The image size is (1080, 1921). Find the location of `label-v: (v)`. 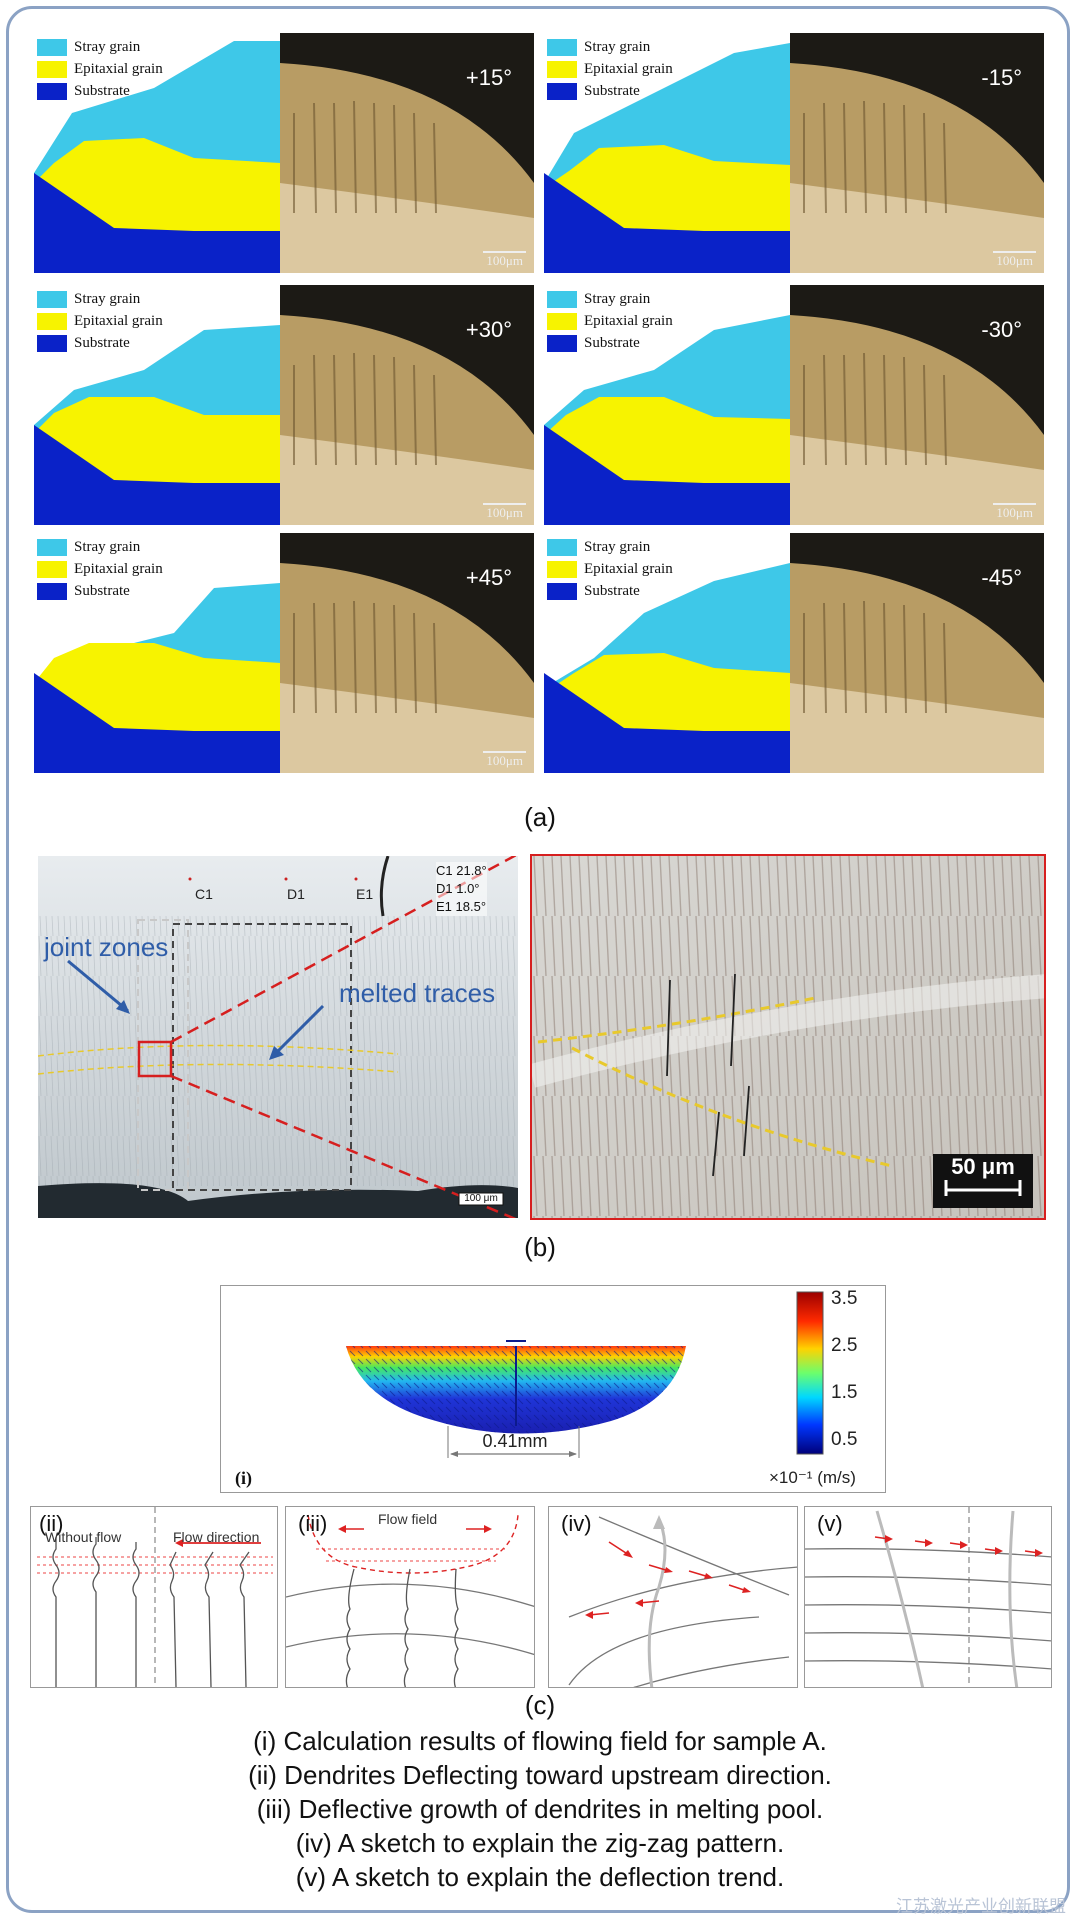

label-v: (v) is located at coordinates (830, 1523).